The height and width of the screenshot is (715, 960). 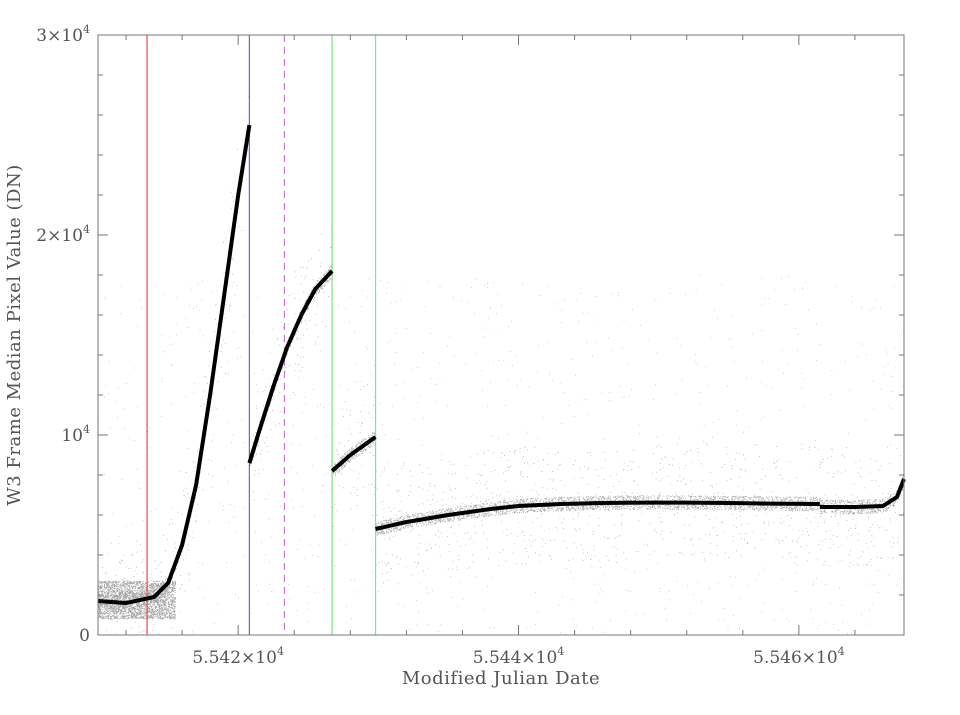 What do you see at coordinates (63, 234) in the screenshot?
I see `y-tick-label-3: 2×104` at bounding box center [63, 234].